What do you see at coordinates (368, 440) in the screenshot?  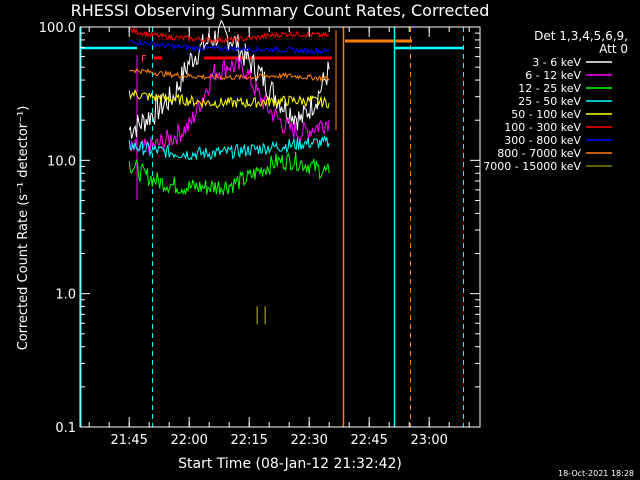 I see `x-tick-label: 22:45` at bounding box center [368, 440].